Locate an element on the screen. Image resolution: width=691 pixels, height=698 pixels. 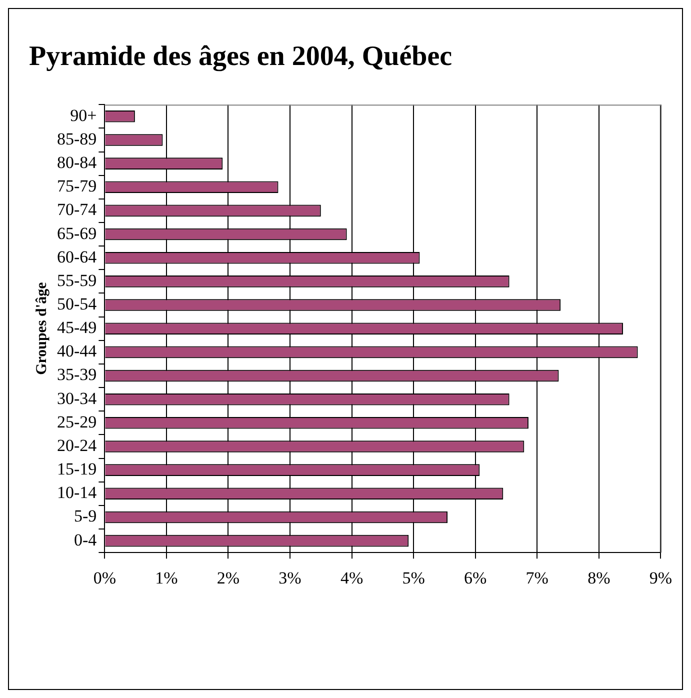
chart-title: Pyramide des âges en 2004, Québec is located at coordinates (240, 56).